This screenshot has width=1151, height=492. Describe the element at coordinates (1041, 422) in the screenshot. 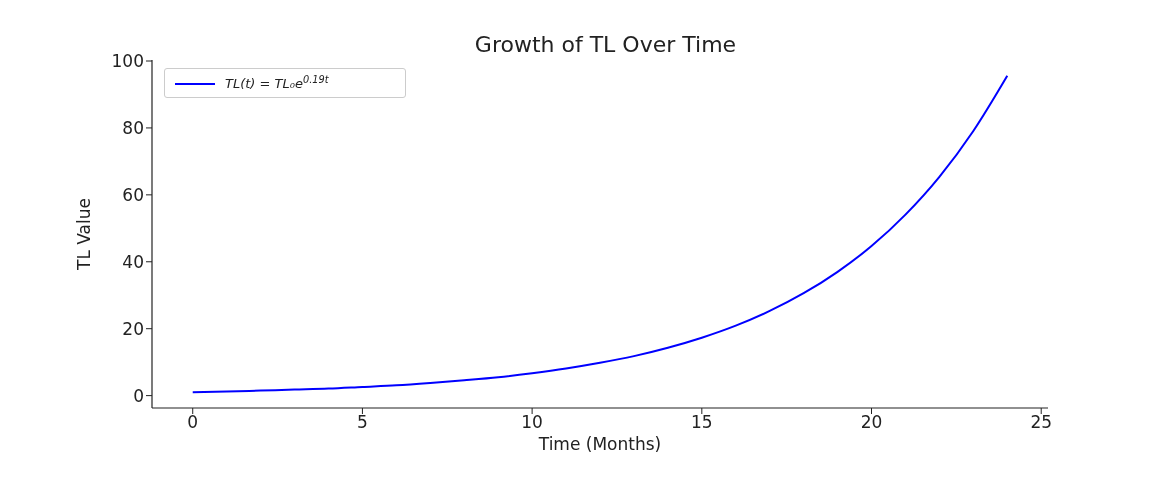

I see `x-tick-label: 25` at that location.